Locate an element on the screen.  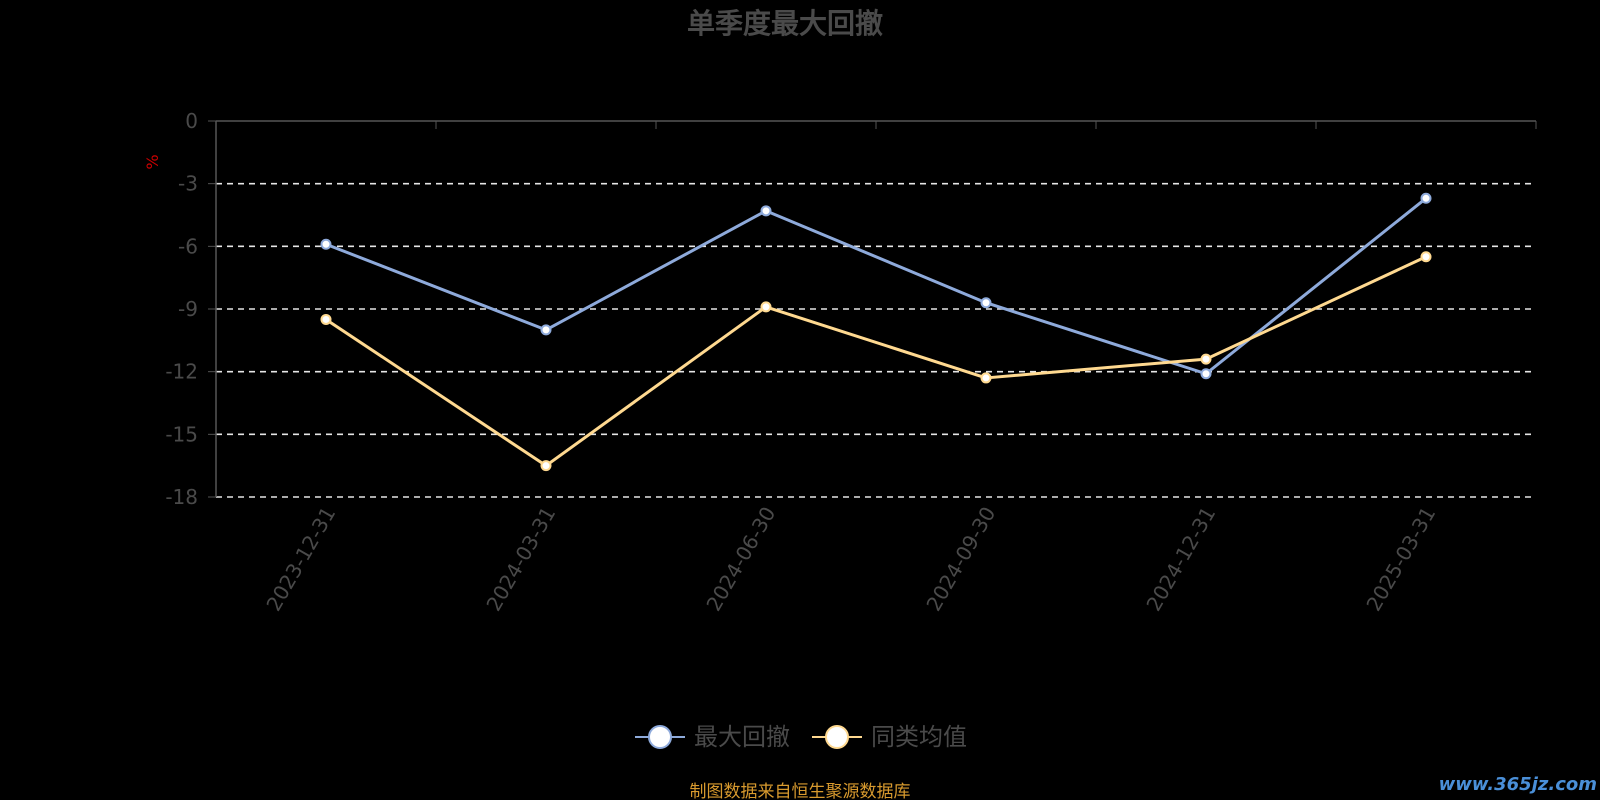
y-tick-label: -18 is located at coordinates (181, 497).